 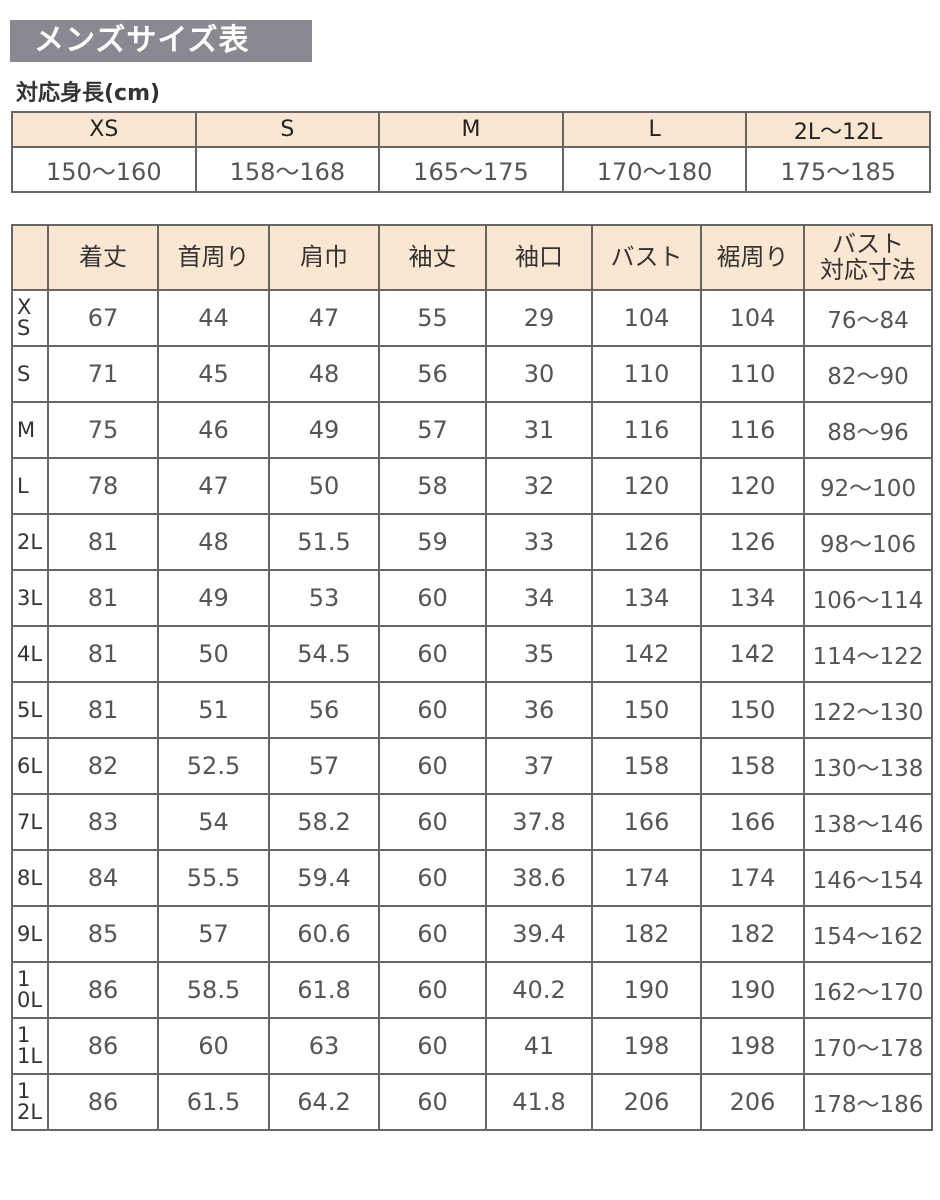 What do you see at coordinates (868, 766) in the screenshot?
I see `size-value-cell: 130〜138` at bounding box center [868, 766].